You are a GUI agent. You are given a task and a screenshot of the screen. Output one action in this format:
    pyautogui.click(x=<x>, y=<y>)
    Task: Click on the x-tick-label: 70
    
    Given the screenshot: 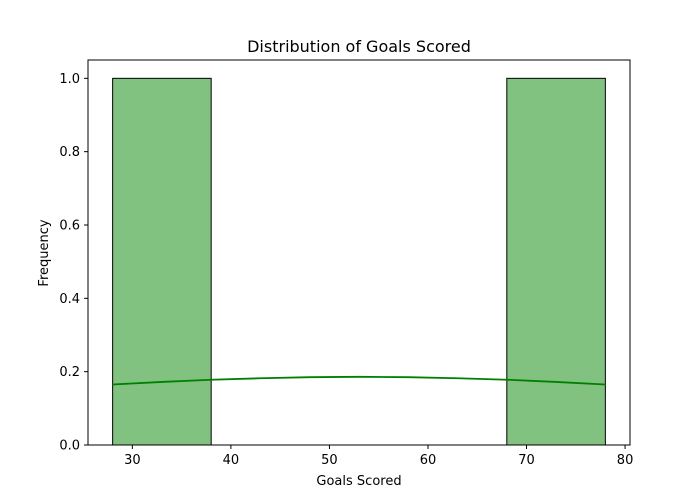 What is the action you would take?
    pyautogui.click(x=526, y=460)
    